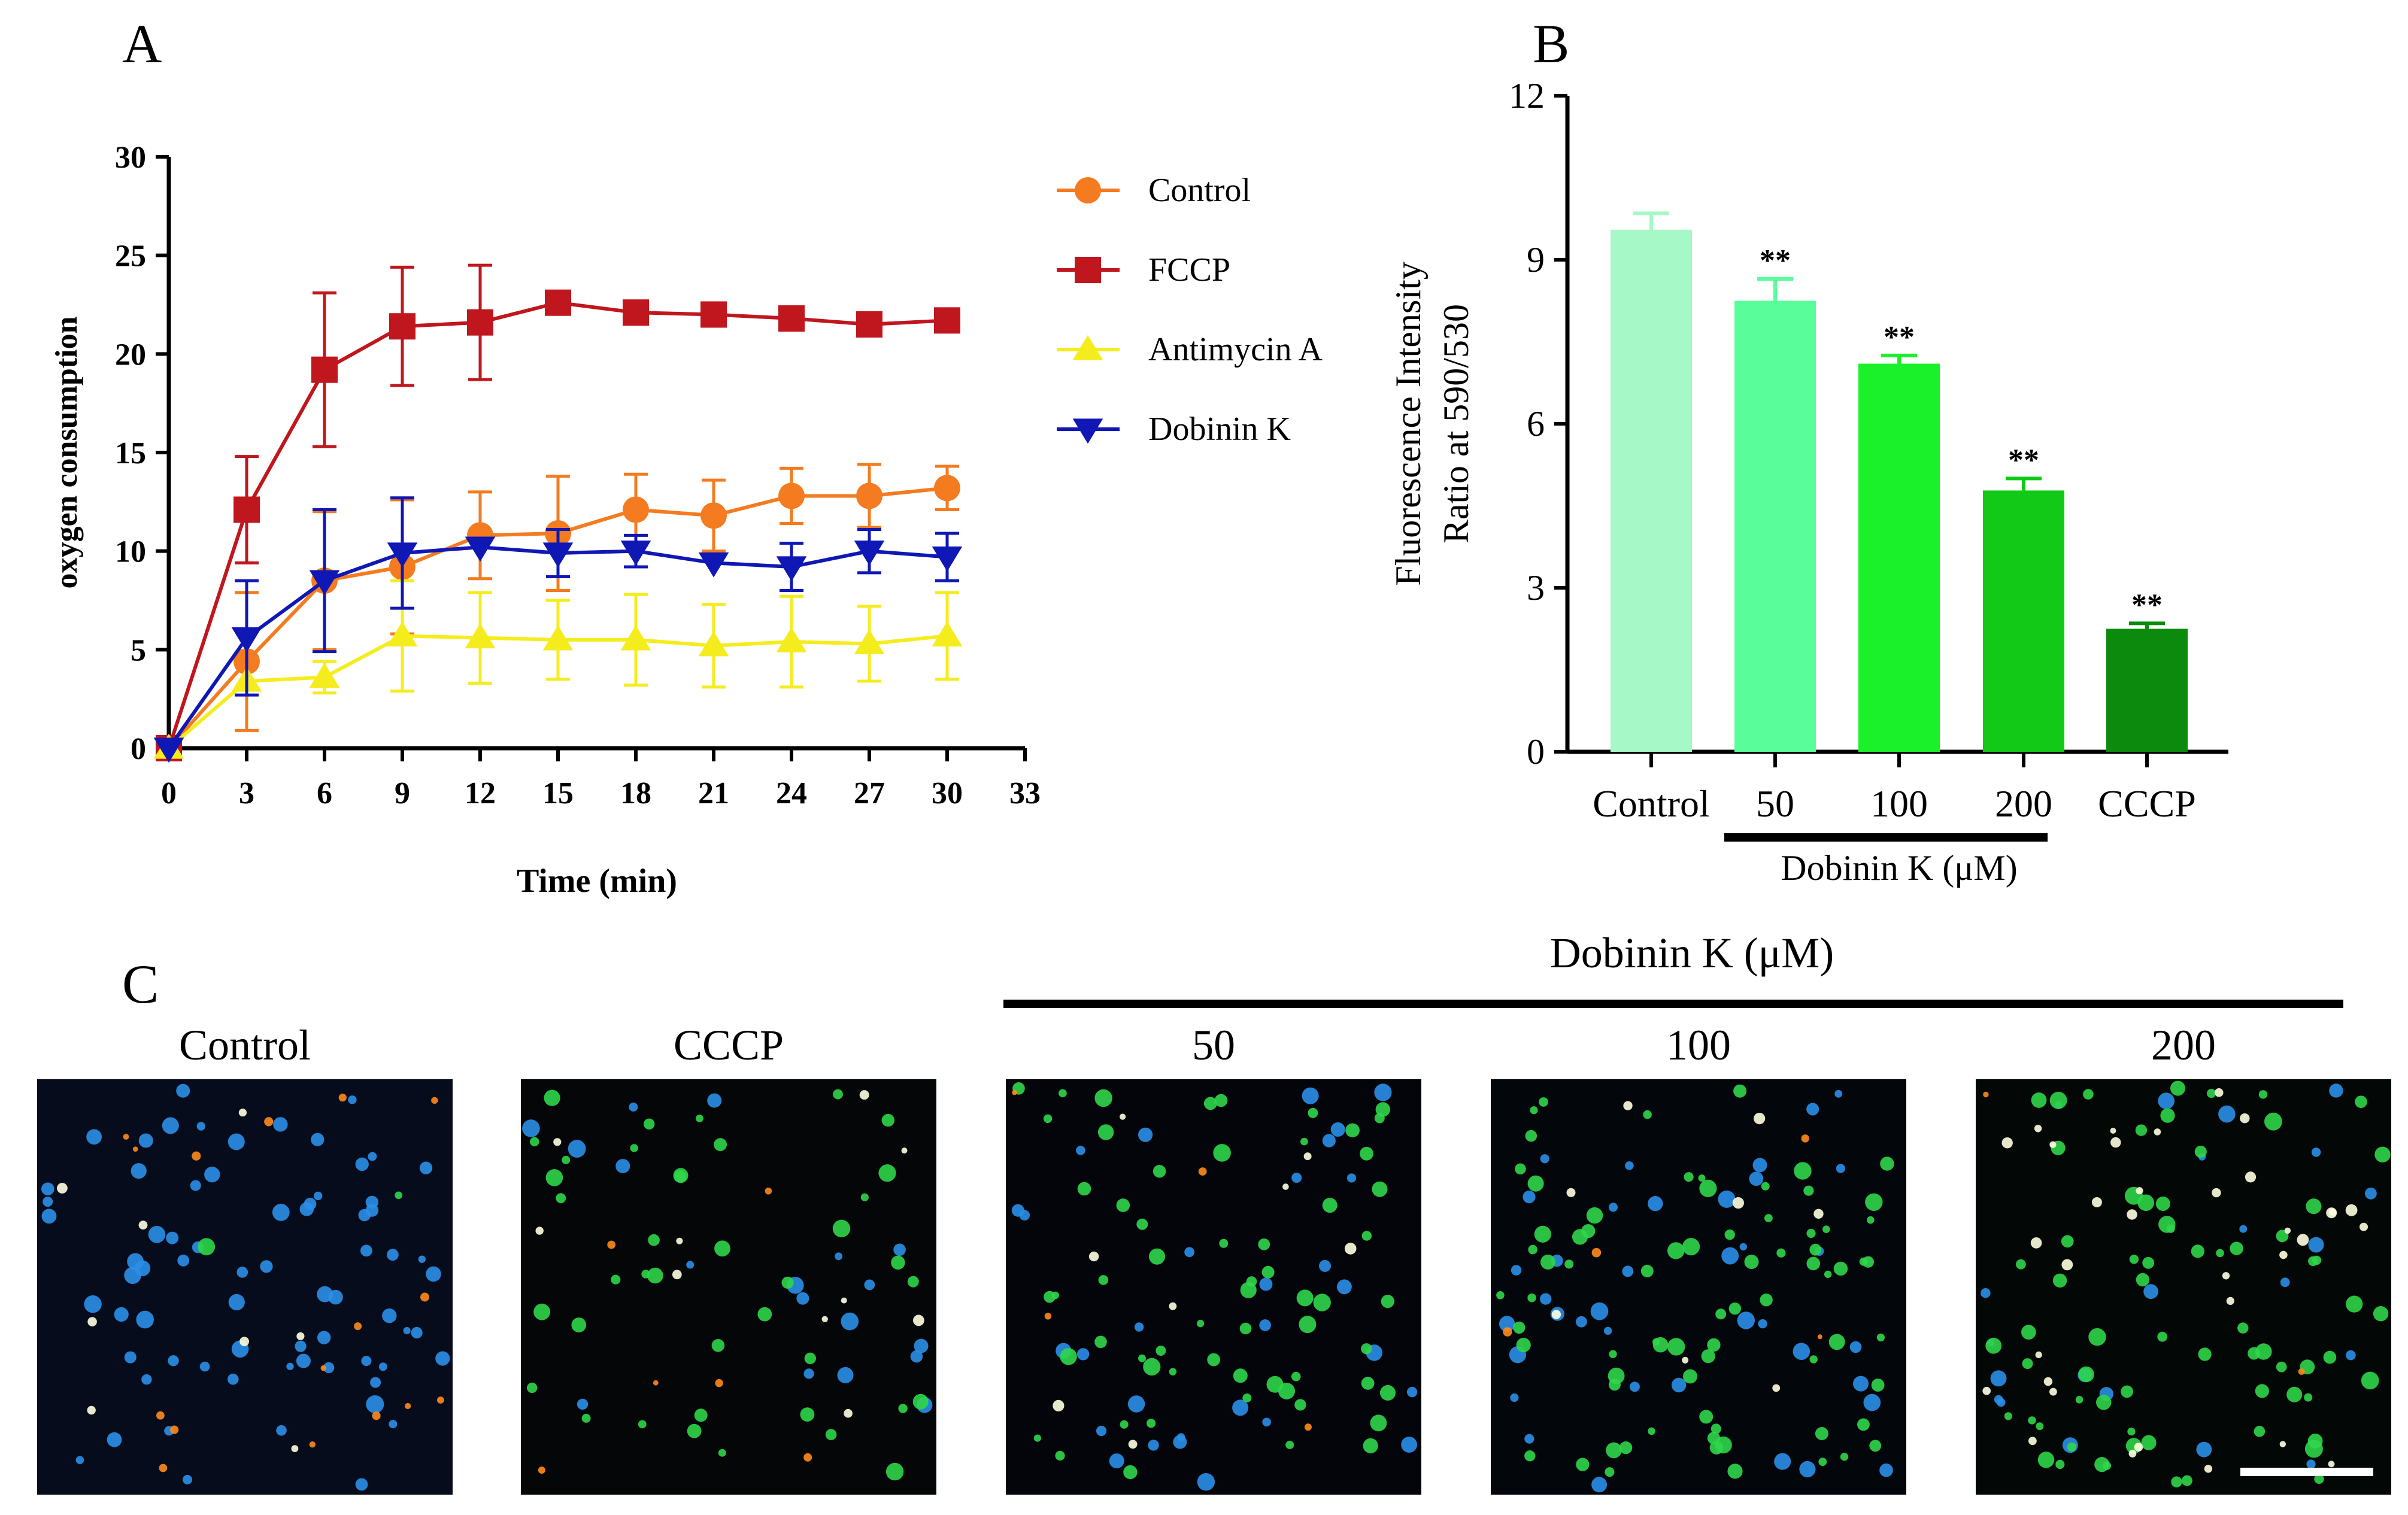  I want to click on a-x-tick-label: 6, so click(324, 793).